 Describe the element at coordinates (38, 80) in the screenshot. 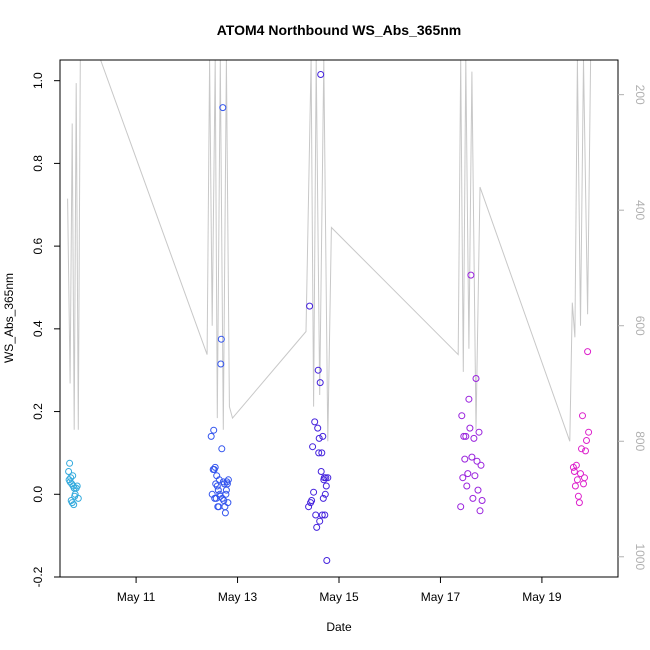

I see `y-tick-label: 1.0` at that location.